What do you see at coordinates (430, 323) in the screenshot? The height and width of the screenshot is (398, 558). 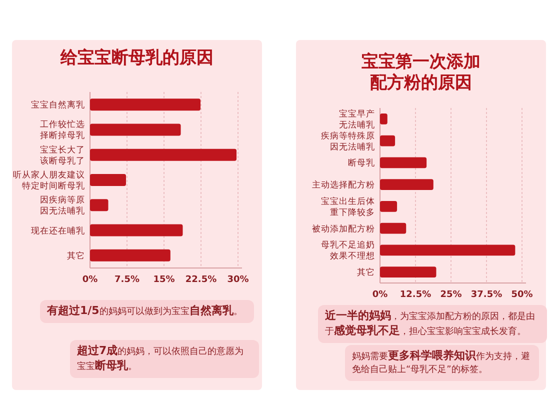 I see `text: 近一半的妈妈，为宝宝添加配方粉的原因，都是由于感觉母乳不足，担心宝宝影响宝宝成长发育。` at bounding box center [430, 323].